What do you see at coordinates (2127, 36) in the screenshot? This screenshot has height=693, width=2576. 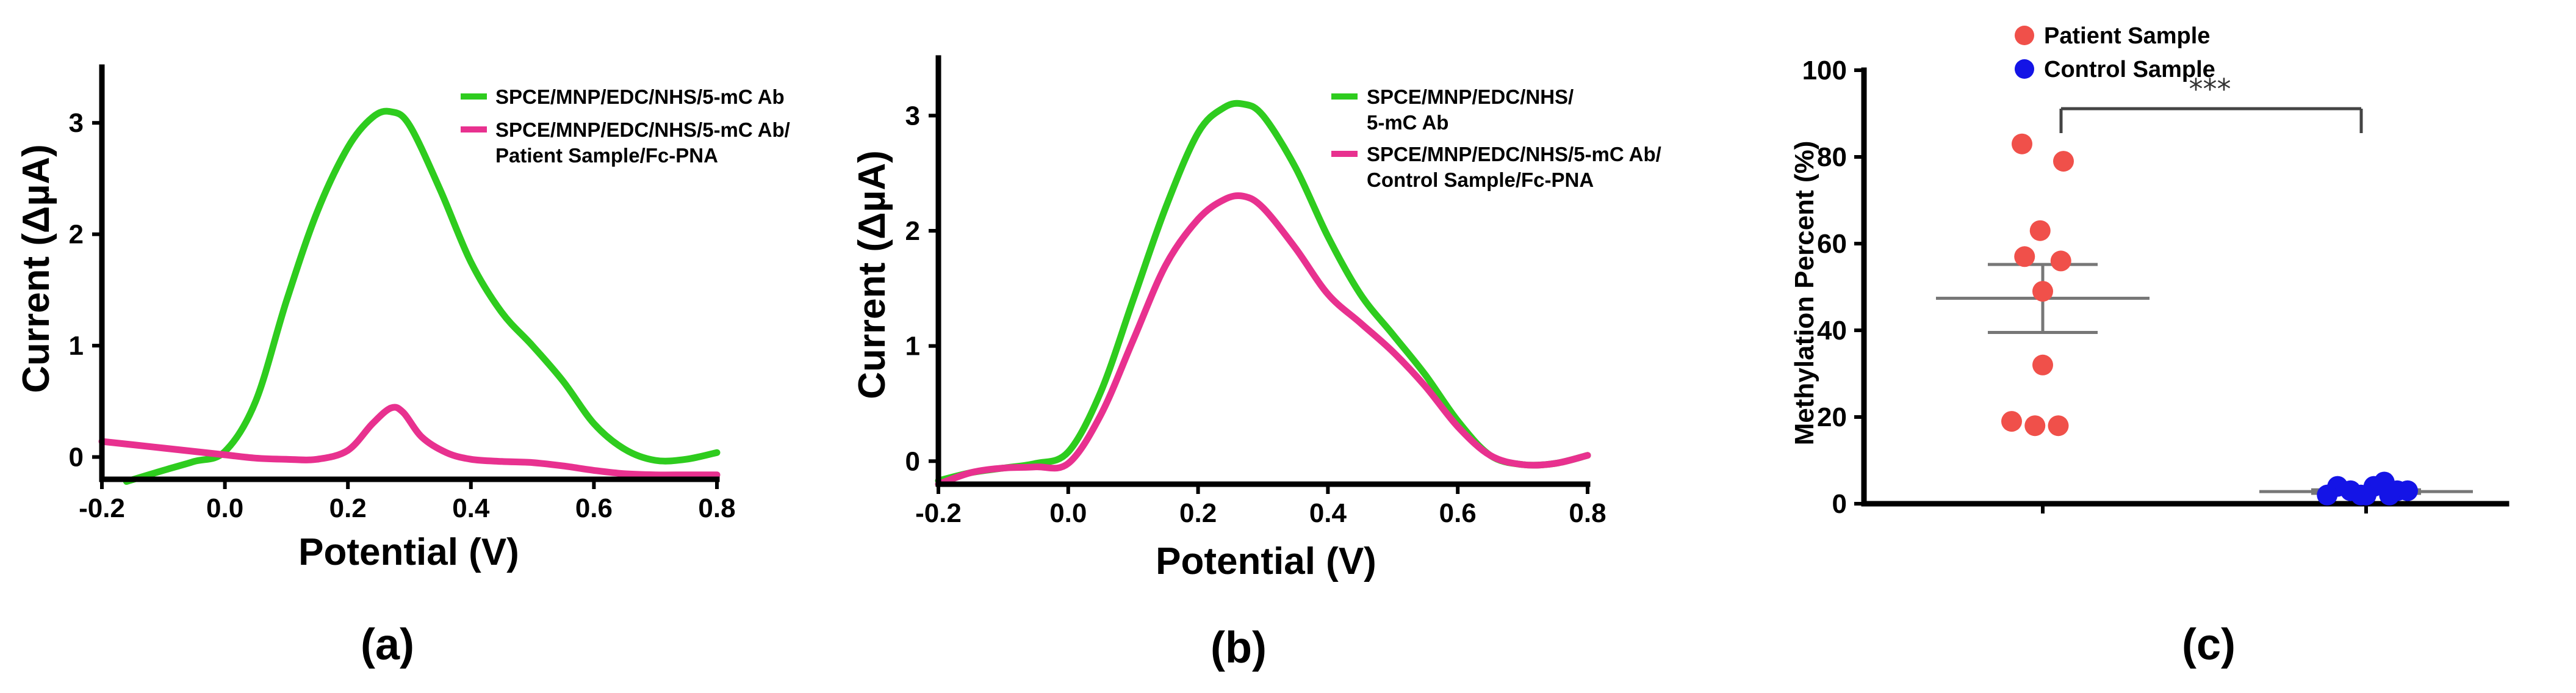 I see `panel-c-legend-label-1: Patient Sample` at bounding box center [2127, 36].